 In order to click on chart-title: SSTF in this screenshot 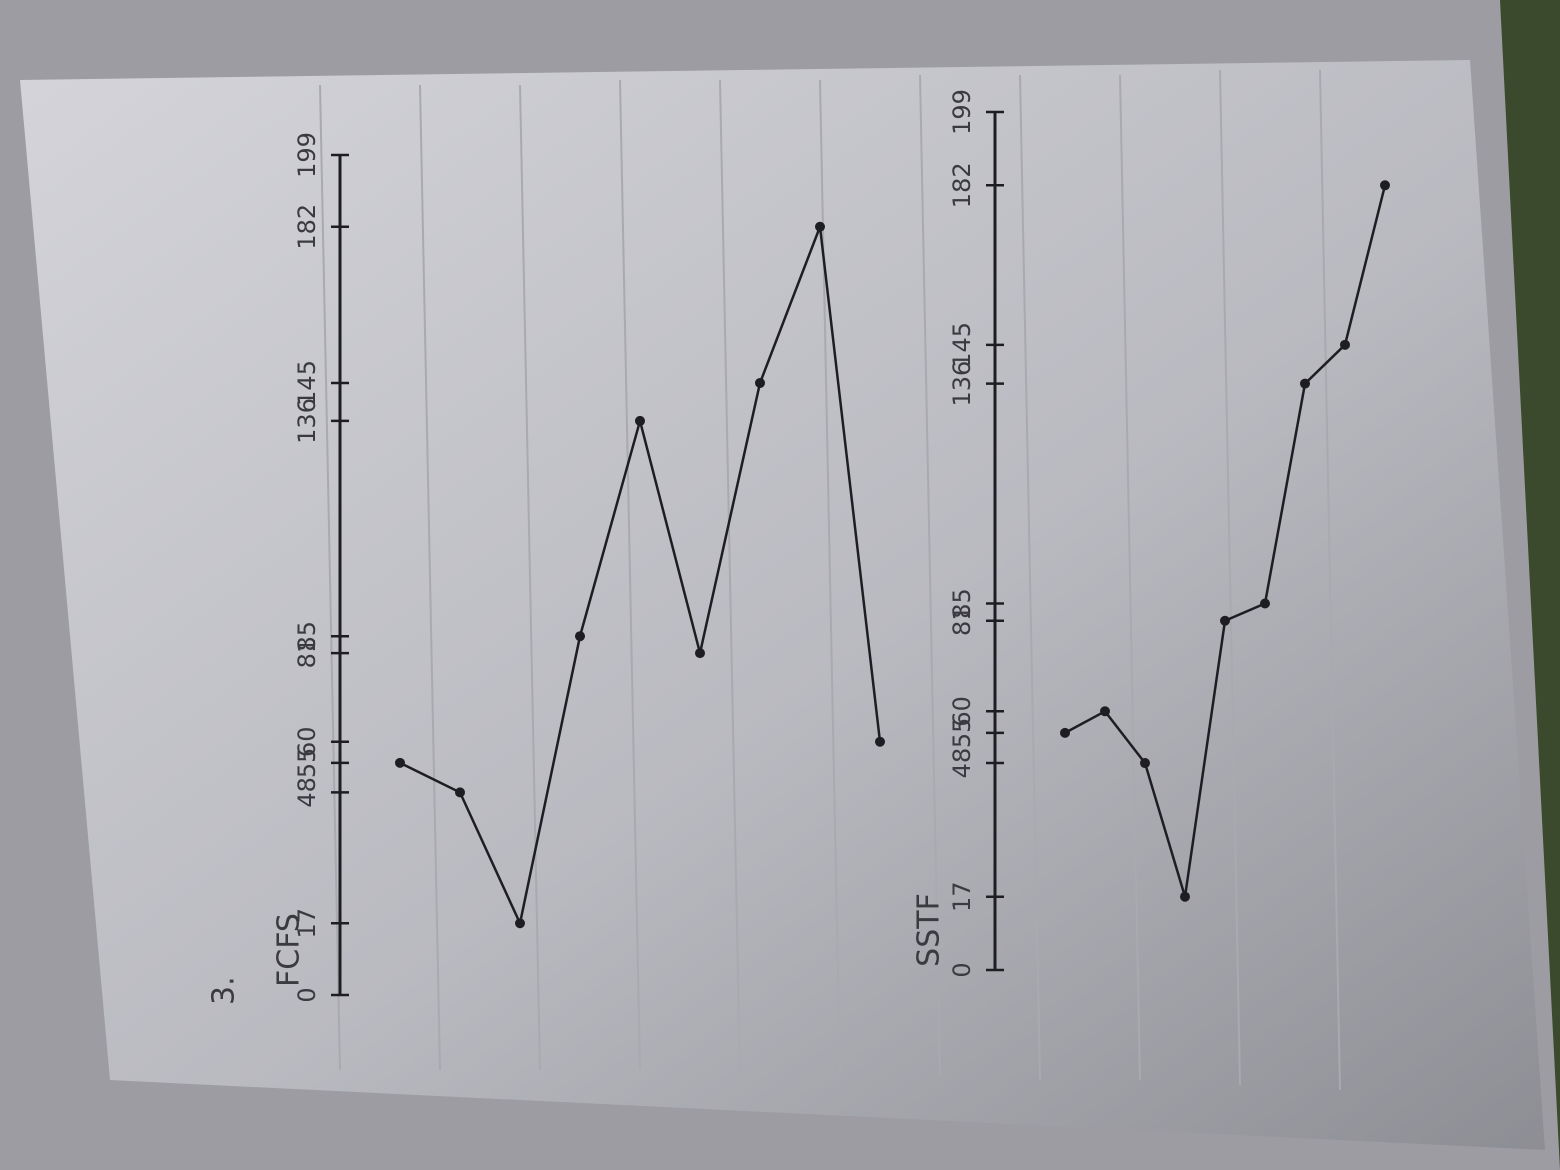, I will do `click(929, 930)`.